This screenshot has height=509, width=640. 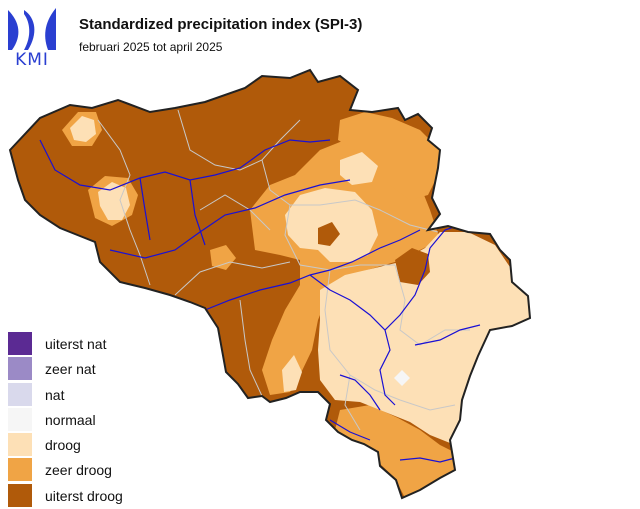 What do you see at coordinates (83, 129) in the screenshot?
I see `dry-zone-coast` at bounding box center [83, 129].